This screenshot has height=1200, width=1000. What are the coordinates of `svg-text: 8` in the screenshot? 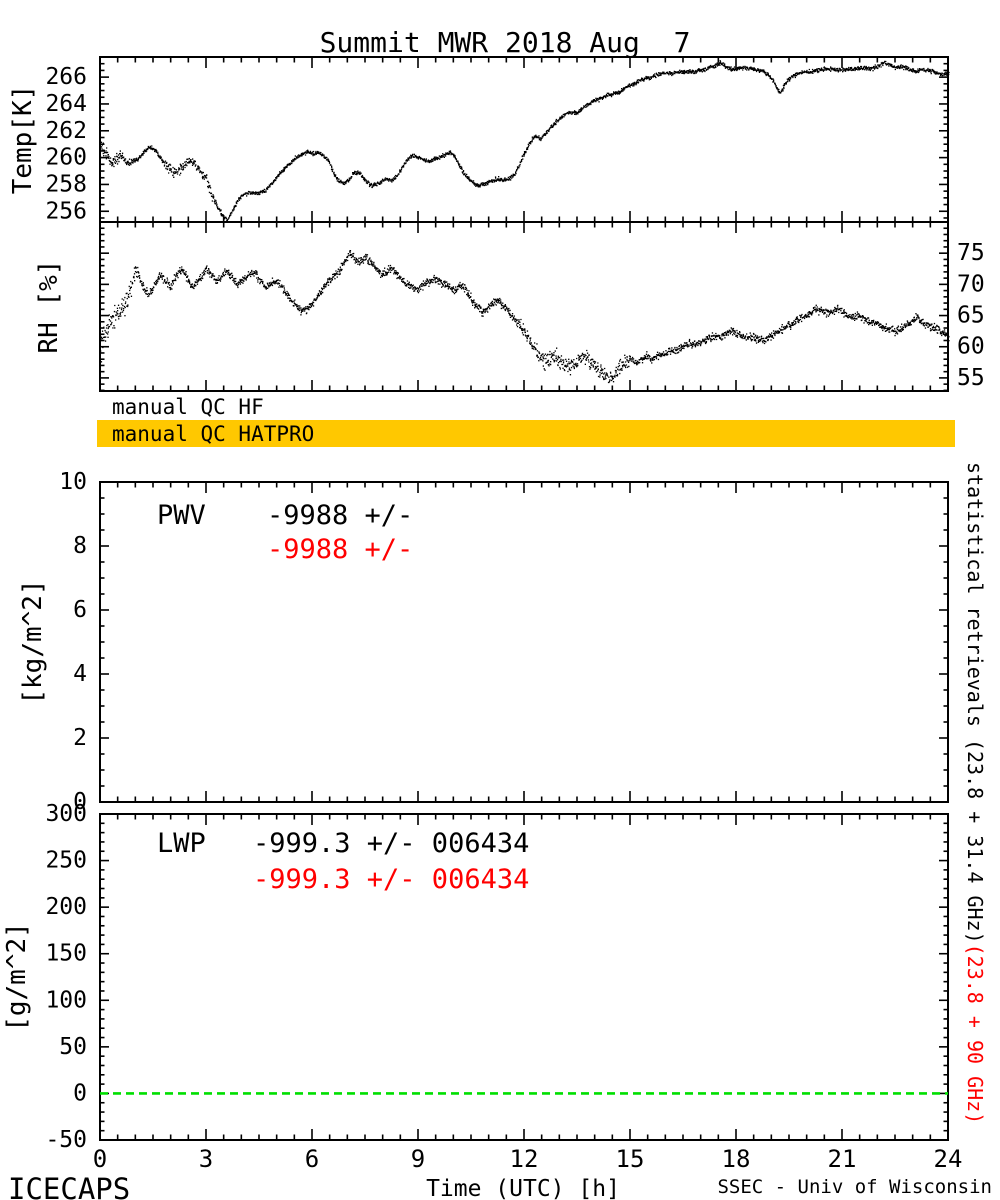 It's located at (80, 546).